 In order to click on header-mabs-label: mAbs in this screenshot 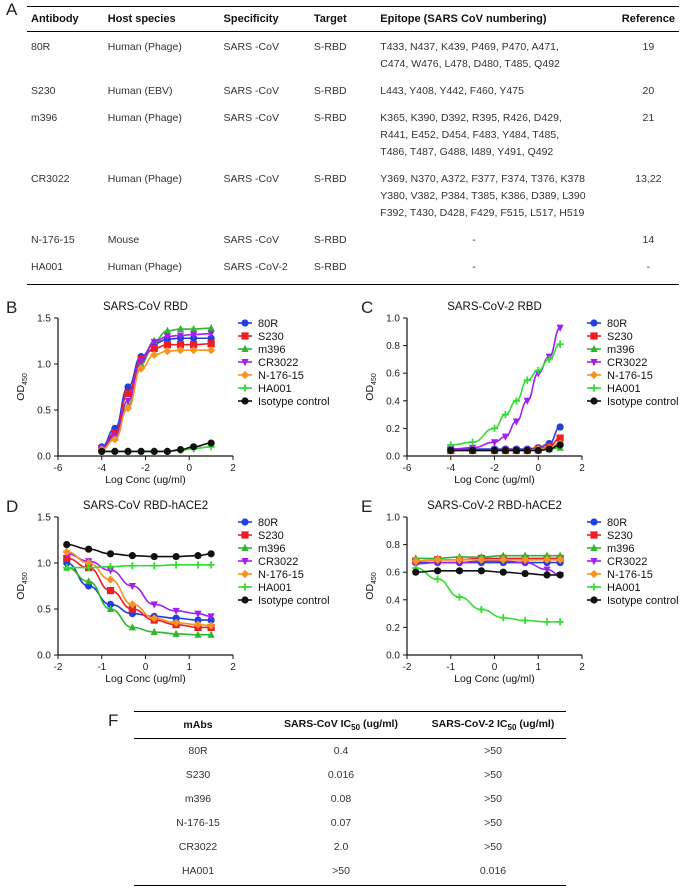, I will do `click(198, 725)`.